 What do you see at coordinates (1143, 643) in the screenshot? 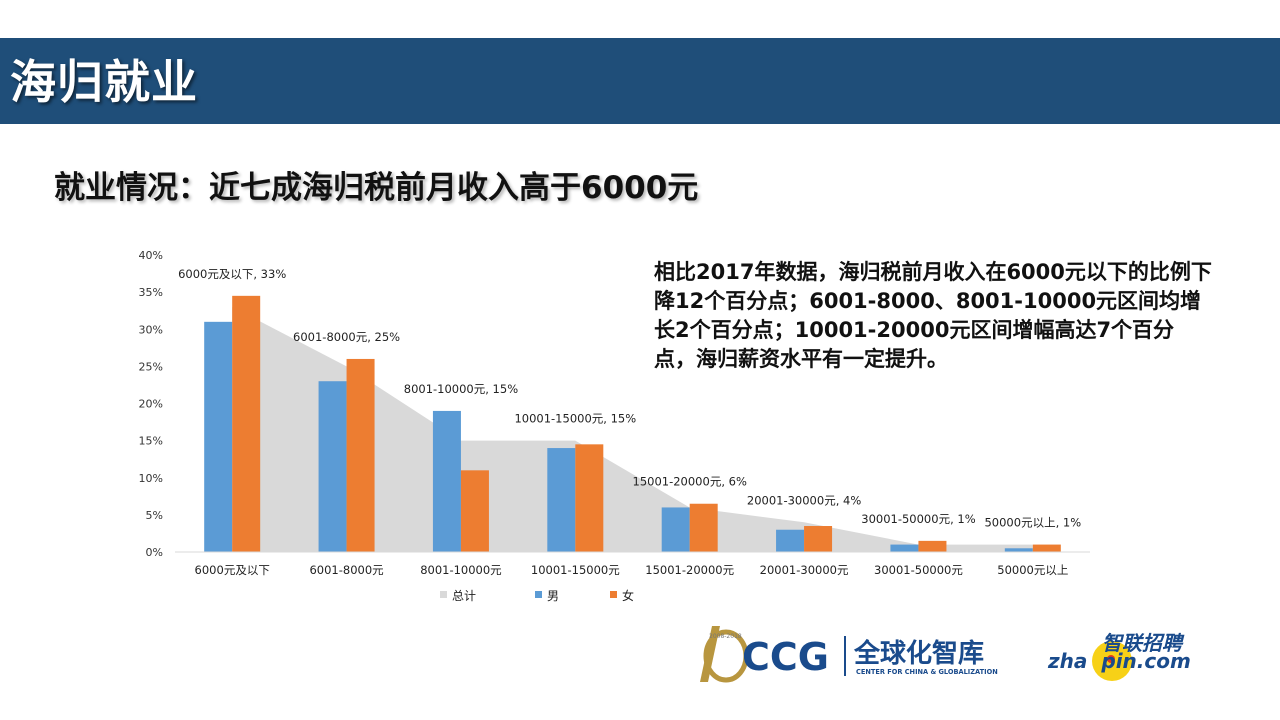
I see `zhaopin-chinese: 智联招聘` at bounding box center [1143, 643].